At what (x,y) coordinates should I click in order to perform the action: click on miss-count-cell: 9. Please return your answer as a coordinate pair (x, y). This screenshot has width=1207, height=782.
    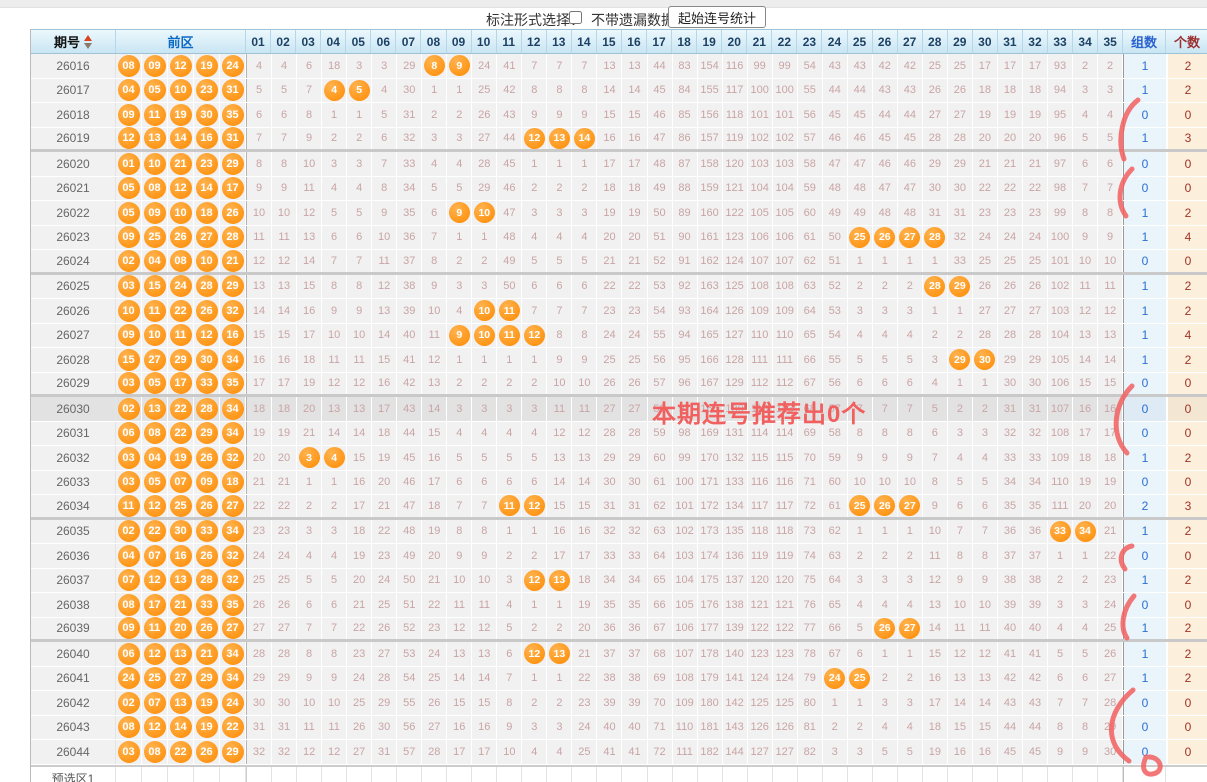
    Looking at the image, I should click on (960, 580).